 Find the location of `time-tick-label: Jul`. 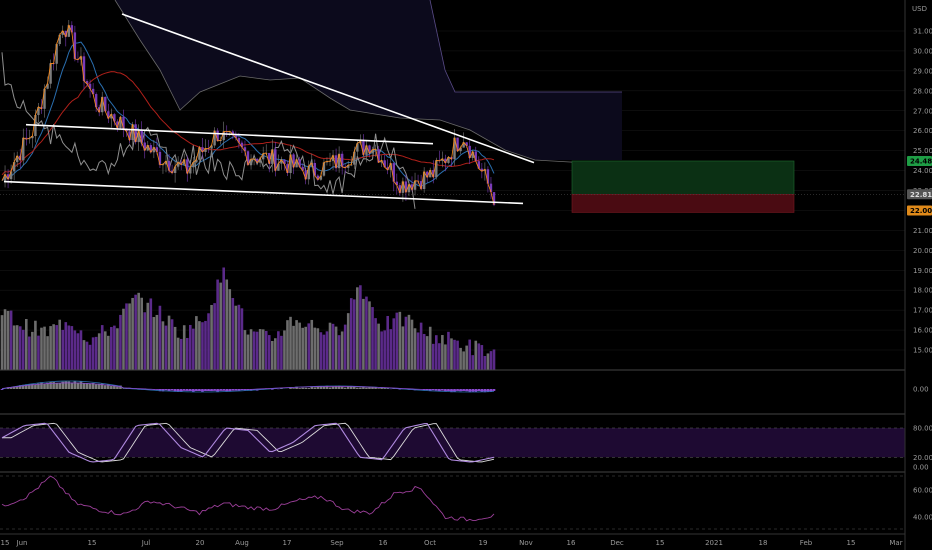

time-tick-label: Jul is located at coordinates (146, 543).